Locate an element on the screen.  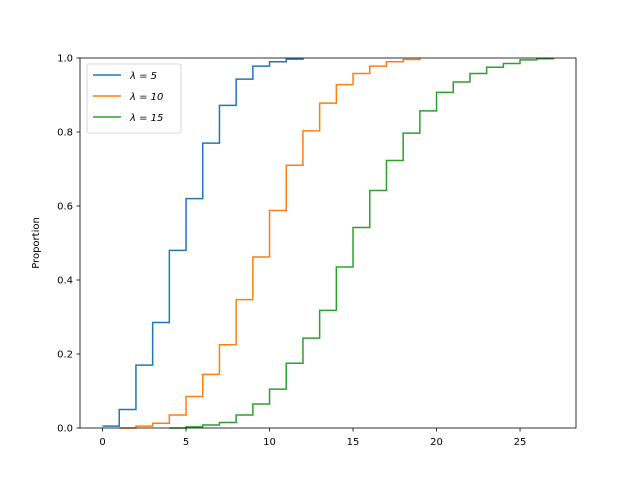
y-tick-label: 0.2 is located at coordinates (65, 355).